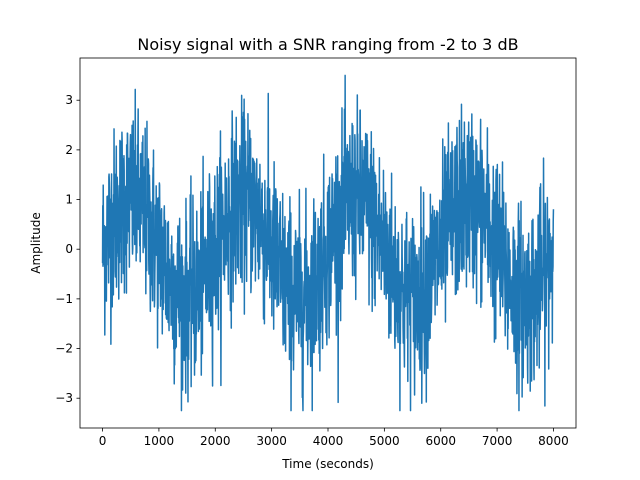 Image resolution: width=640 pixels, height=480 pixels. Describe the element at coordinates (159, 441) in the screenshot. I see `x-tick-label: 1000` at that location.